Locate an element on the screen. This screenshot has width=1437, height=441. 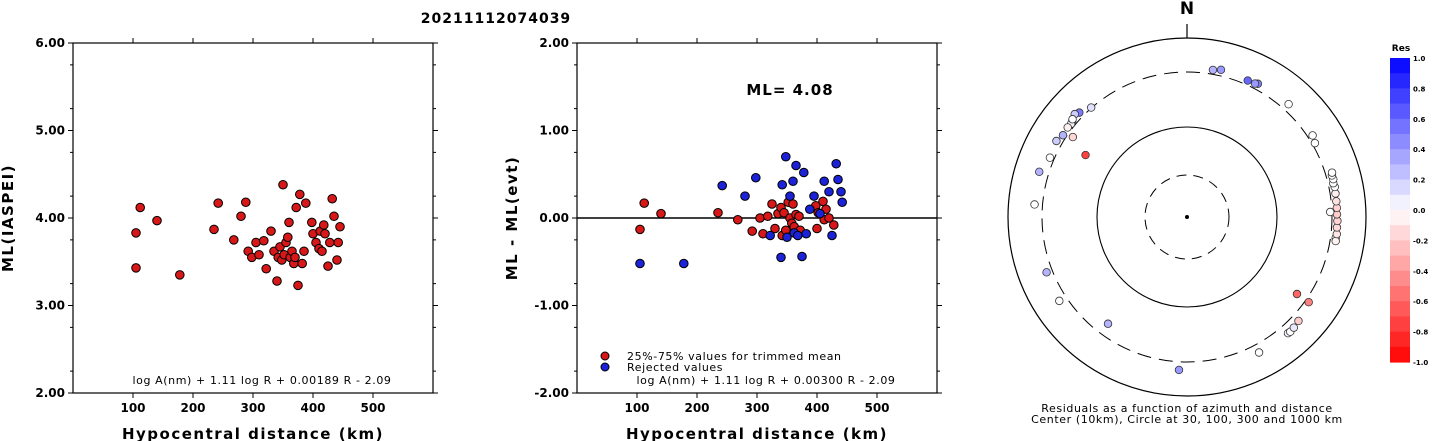
colorbar-tick-label: -0.2 is located at coordinates (1420, 241).